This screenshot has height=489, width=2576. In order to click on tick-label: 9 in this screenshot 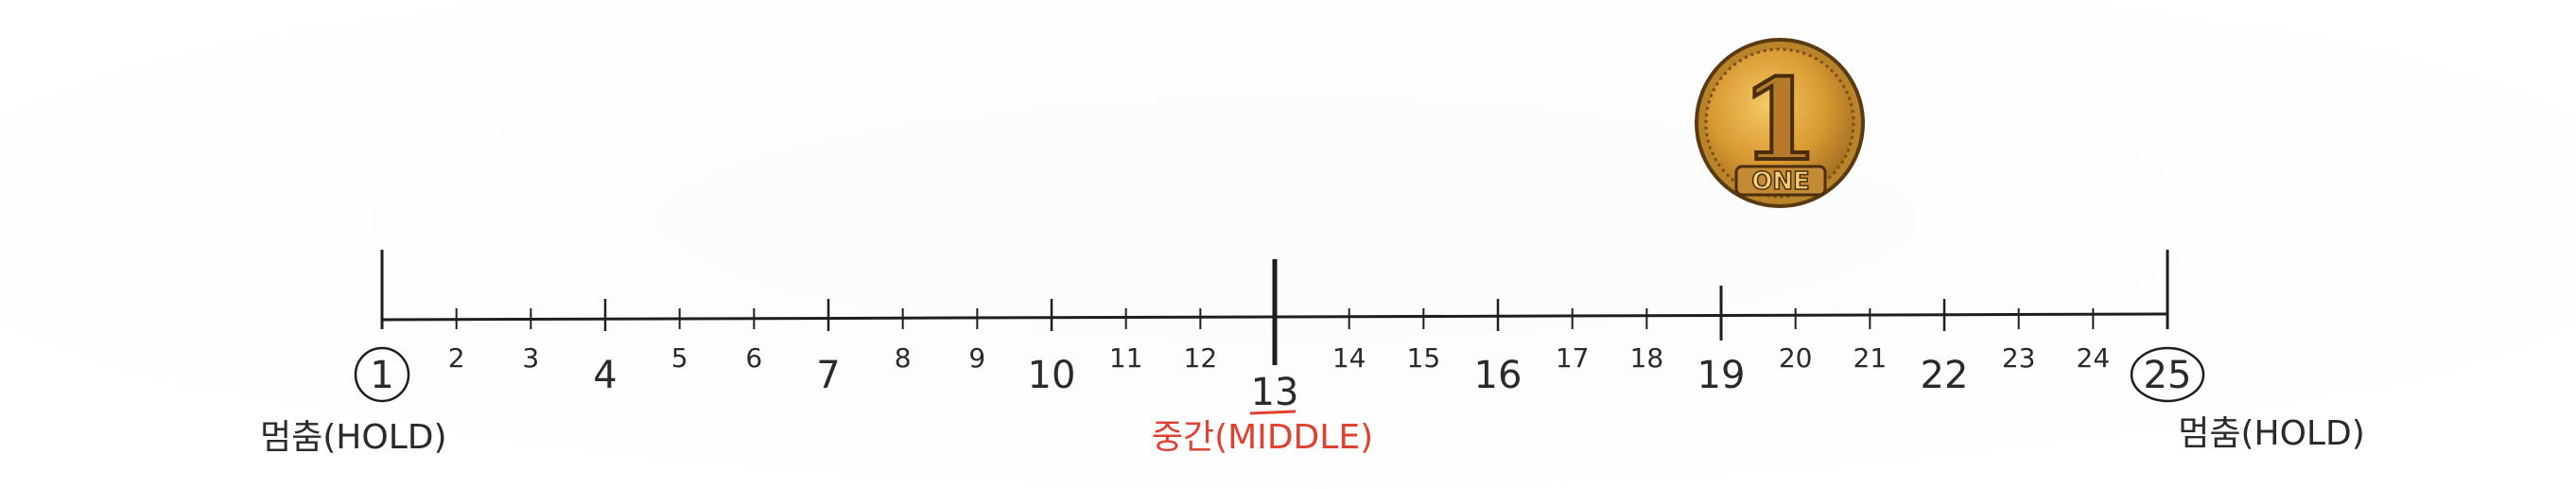, I will do `click(976, 358)`.